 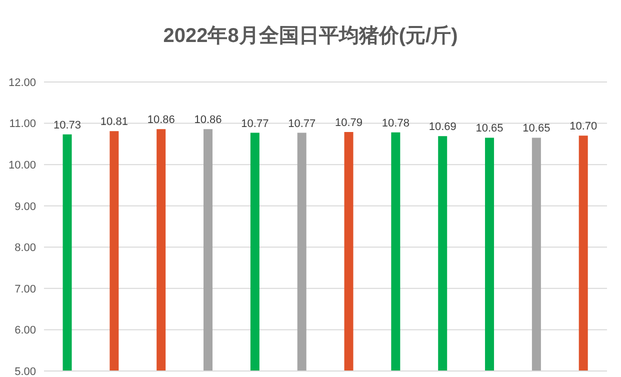 I want to click on data-label: 10.81, so click(x=114, y=122).